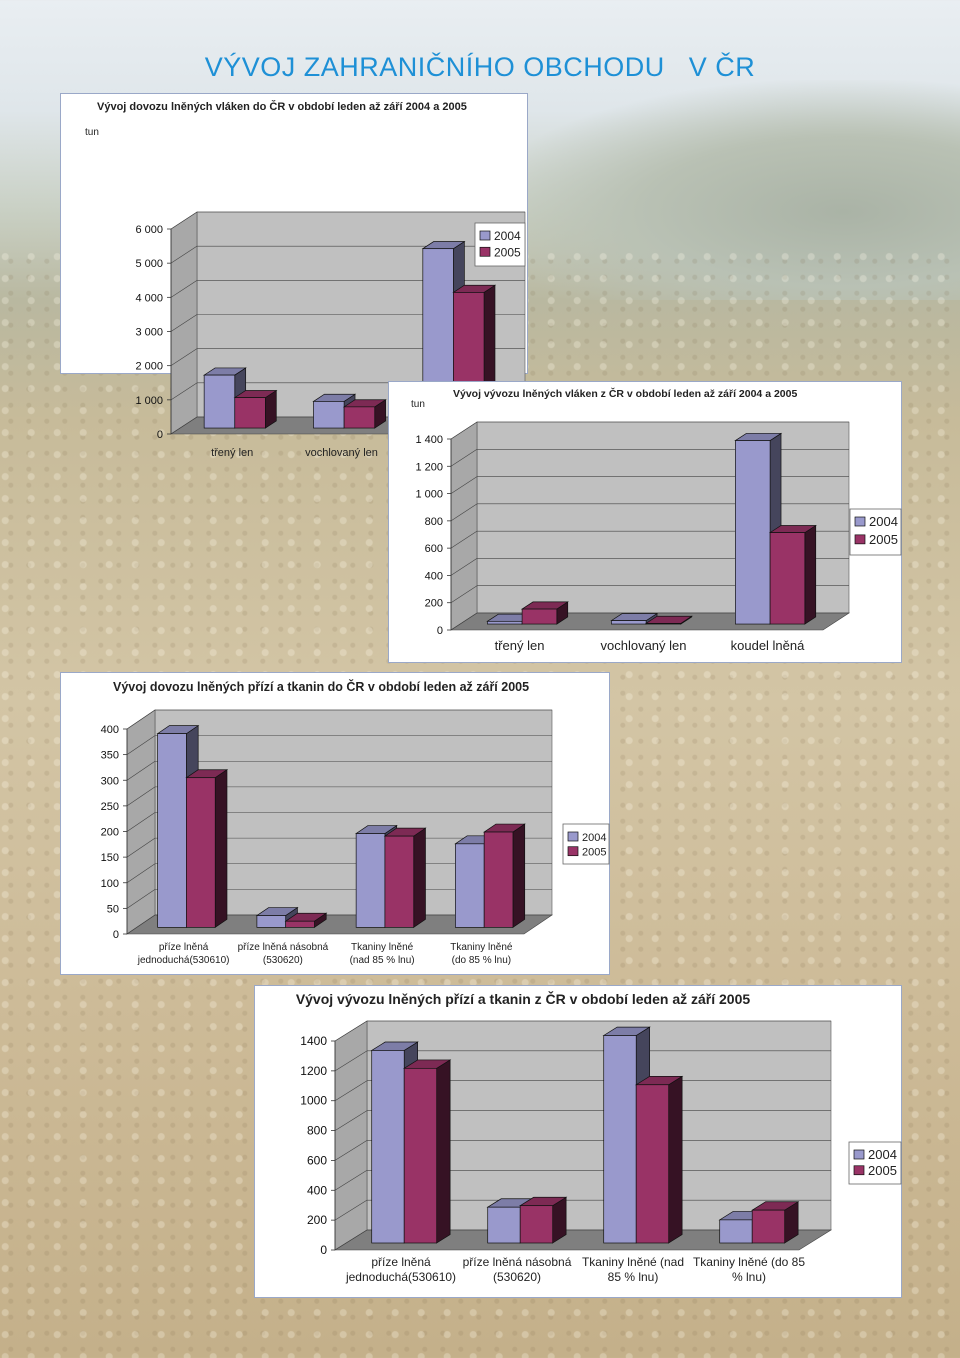 This screenshot has width=960, height=1358. What do you see at coordinates (481, 947) in the screenshot?
I see `category-label: Tkaniny lněné` at bounding box center [481, 947].